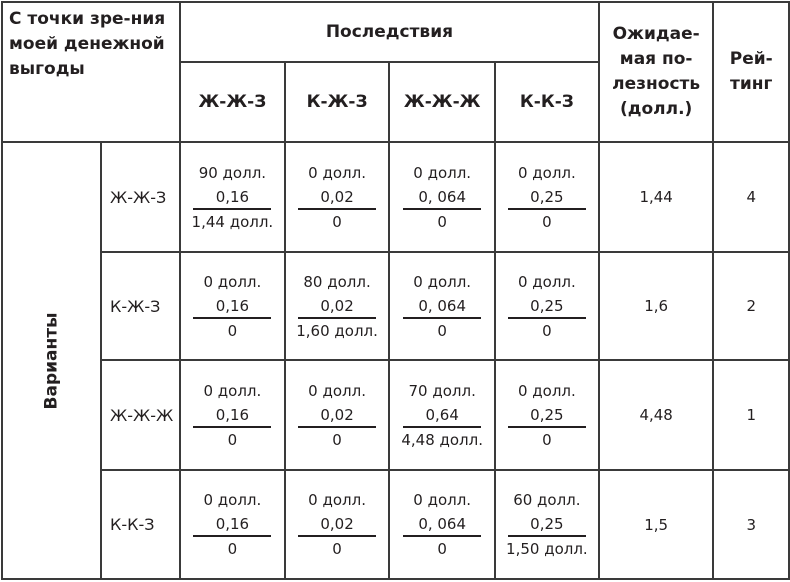  What do you see at coordinates (442, 439) in the screenshot?
I see `weighted-result: 4,48 долл.` at bounding box center [442, 439].